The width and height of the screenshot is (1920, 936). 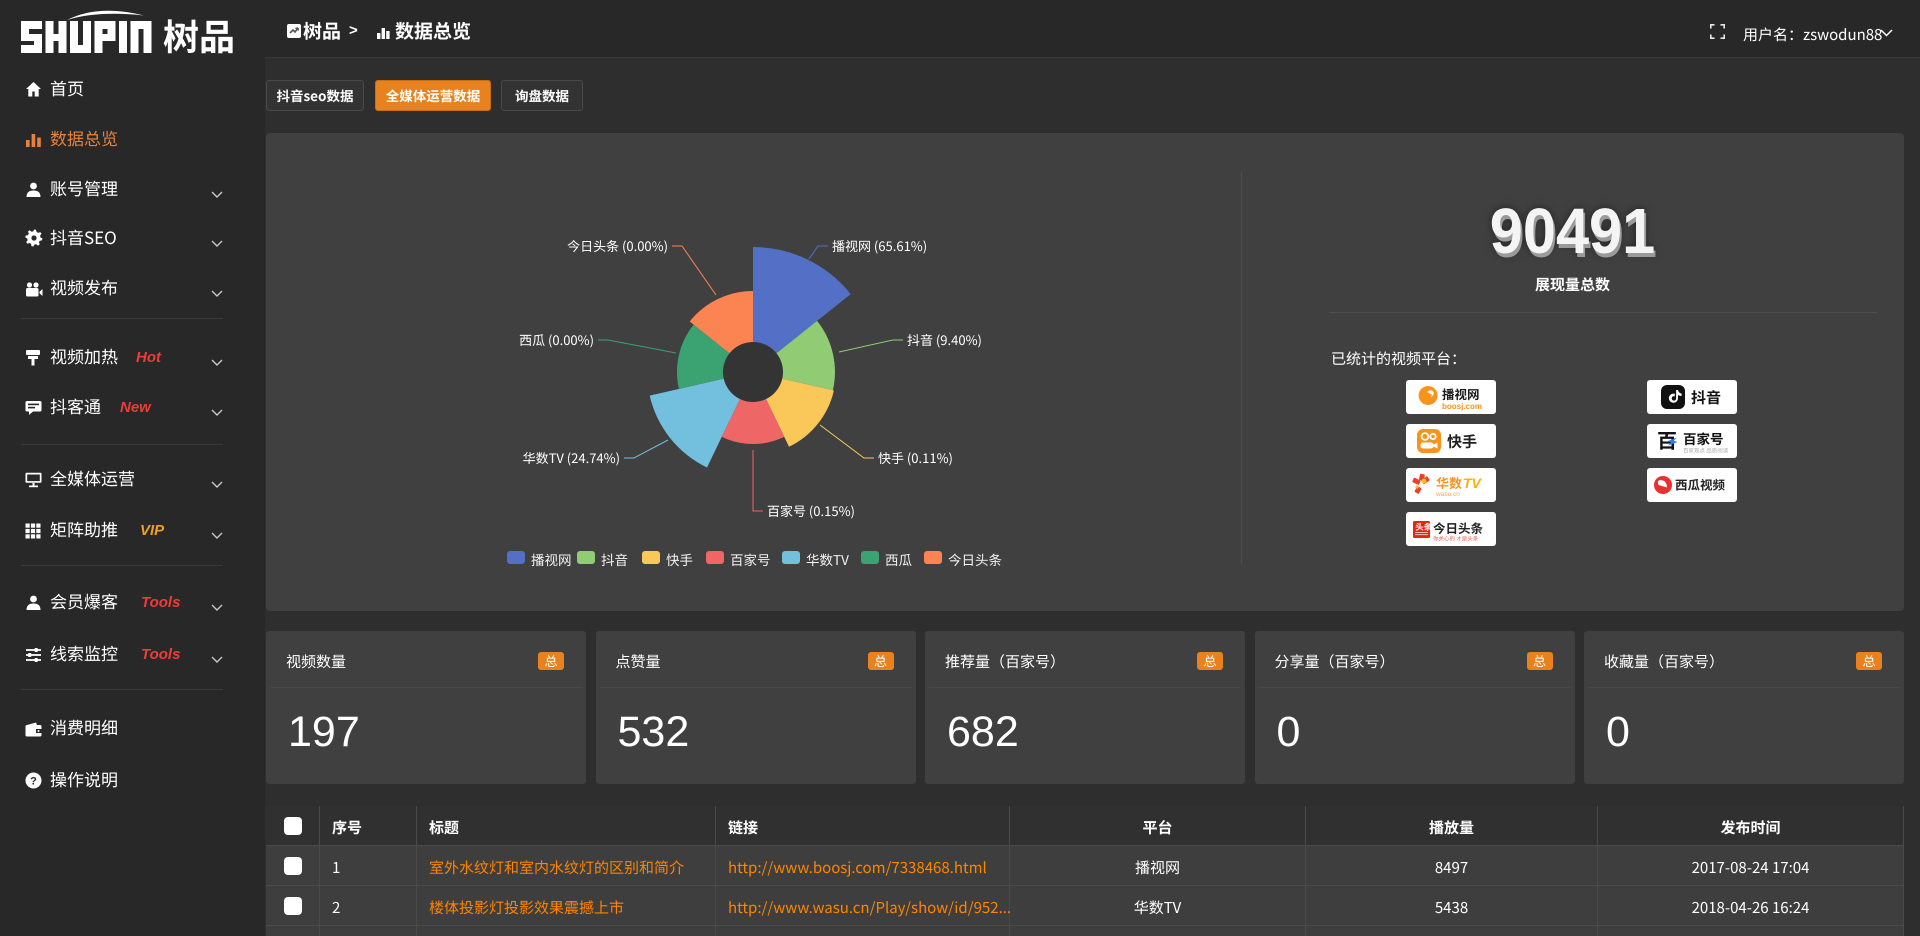 I want to click on svg-text: 播视网 (65.61%), so click(x=879, y=245).